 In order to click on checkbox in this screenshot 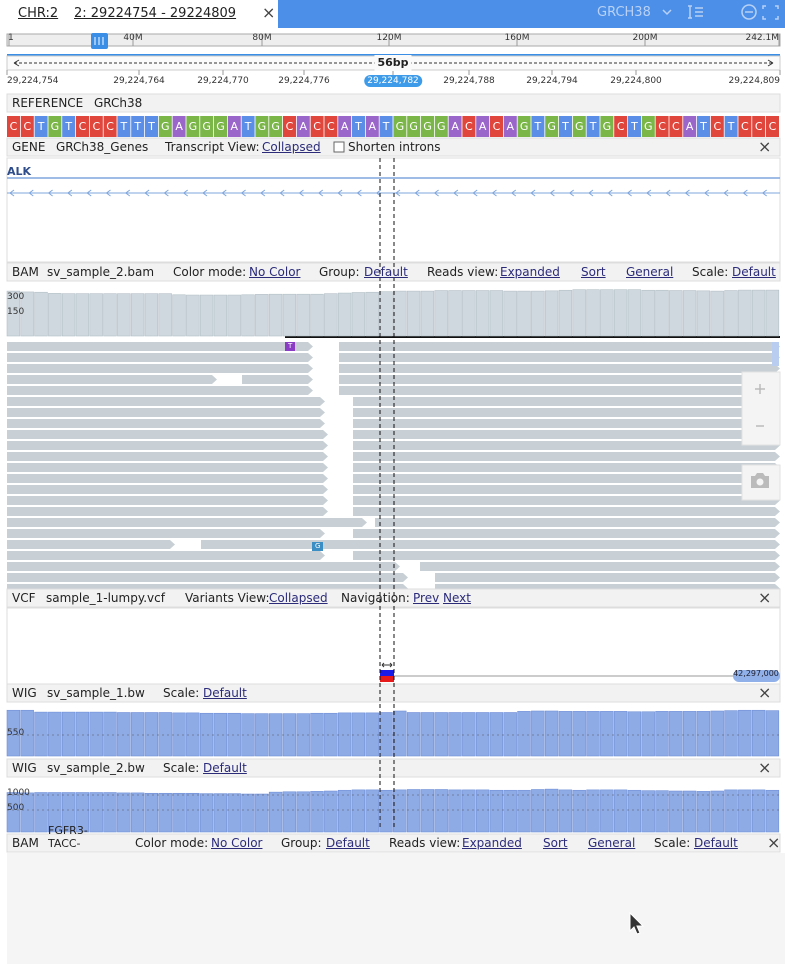, I will do `click(339, 147)`.